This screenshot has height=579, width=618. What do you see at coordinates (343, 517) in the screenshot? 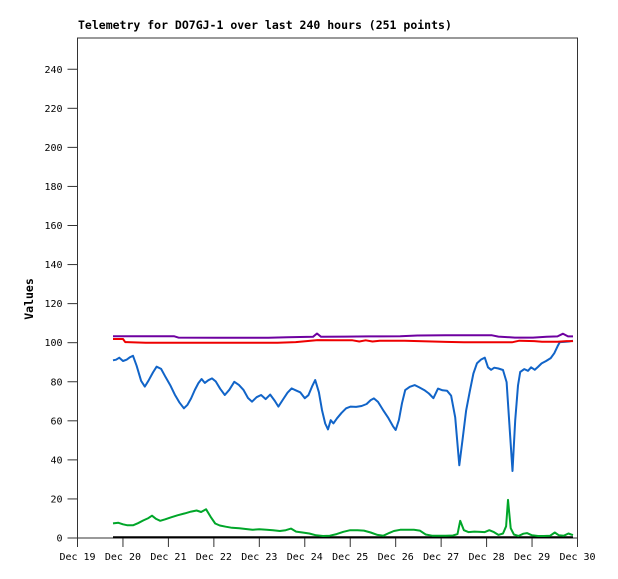
I see `series-green-line` at bounding box center [343, 517].